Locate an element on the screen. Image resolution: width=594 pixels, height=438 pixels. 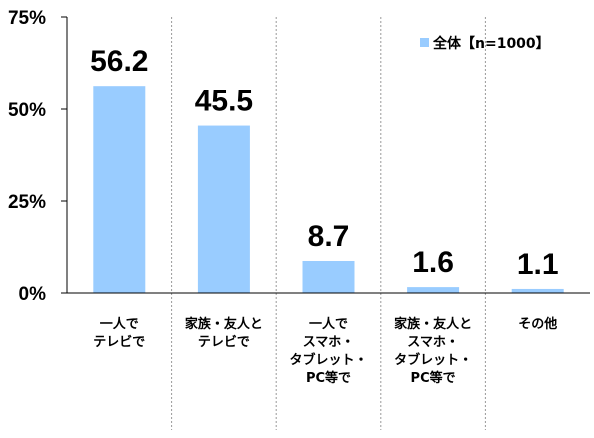
category-label: 家族・友人とテレビで is located at coordinates (224, 333).